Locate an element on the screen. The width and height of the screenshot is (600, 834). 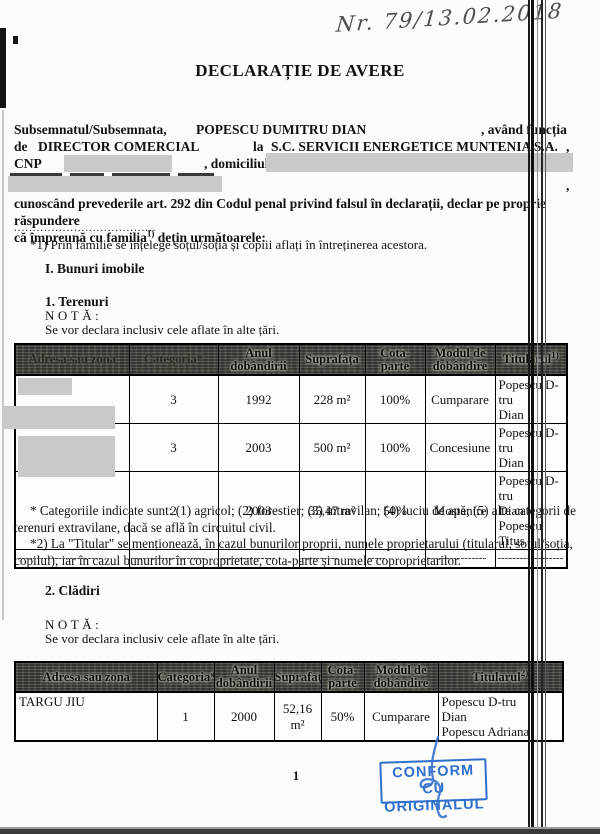
scan-artifact-left-bar is located at coordinates (3, 68).